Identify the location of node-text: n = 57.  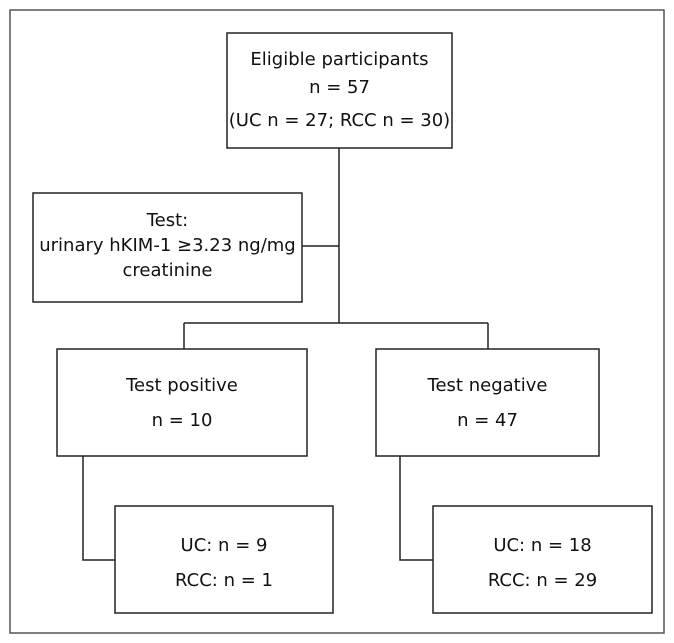
(339, 87).